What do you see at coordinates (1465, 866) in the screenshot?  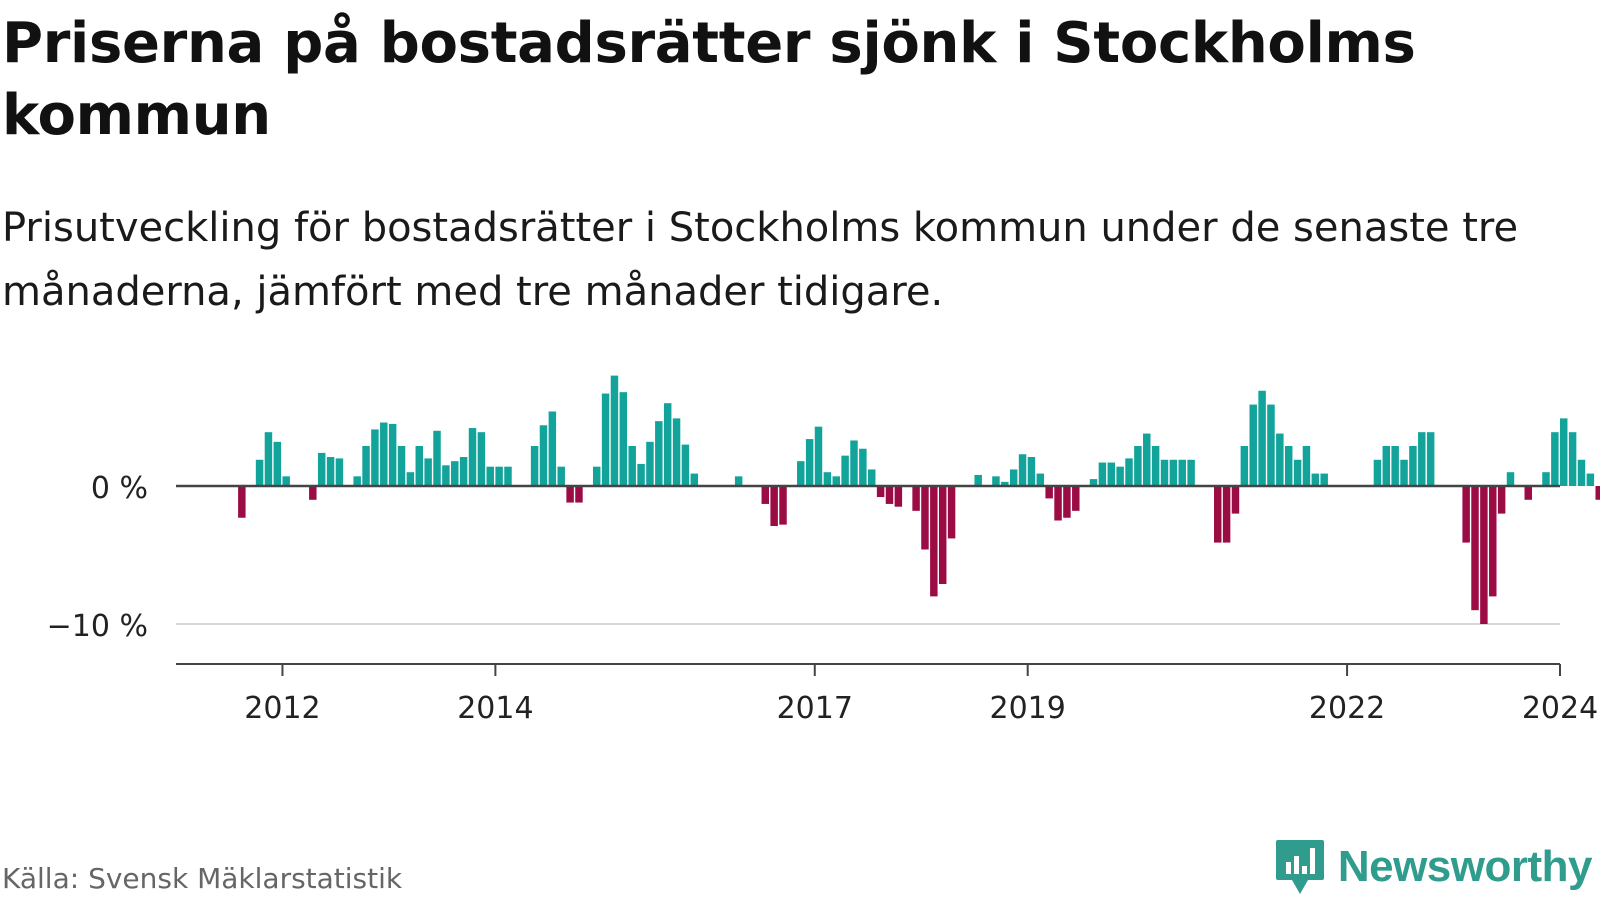 I see `brand-name: Newsworthy` at bounding box center [1465, 866].